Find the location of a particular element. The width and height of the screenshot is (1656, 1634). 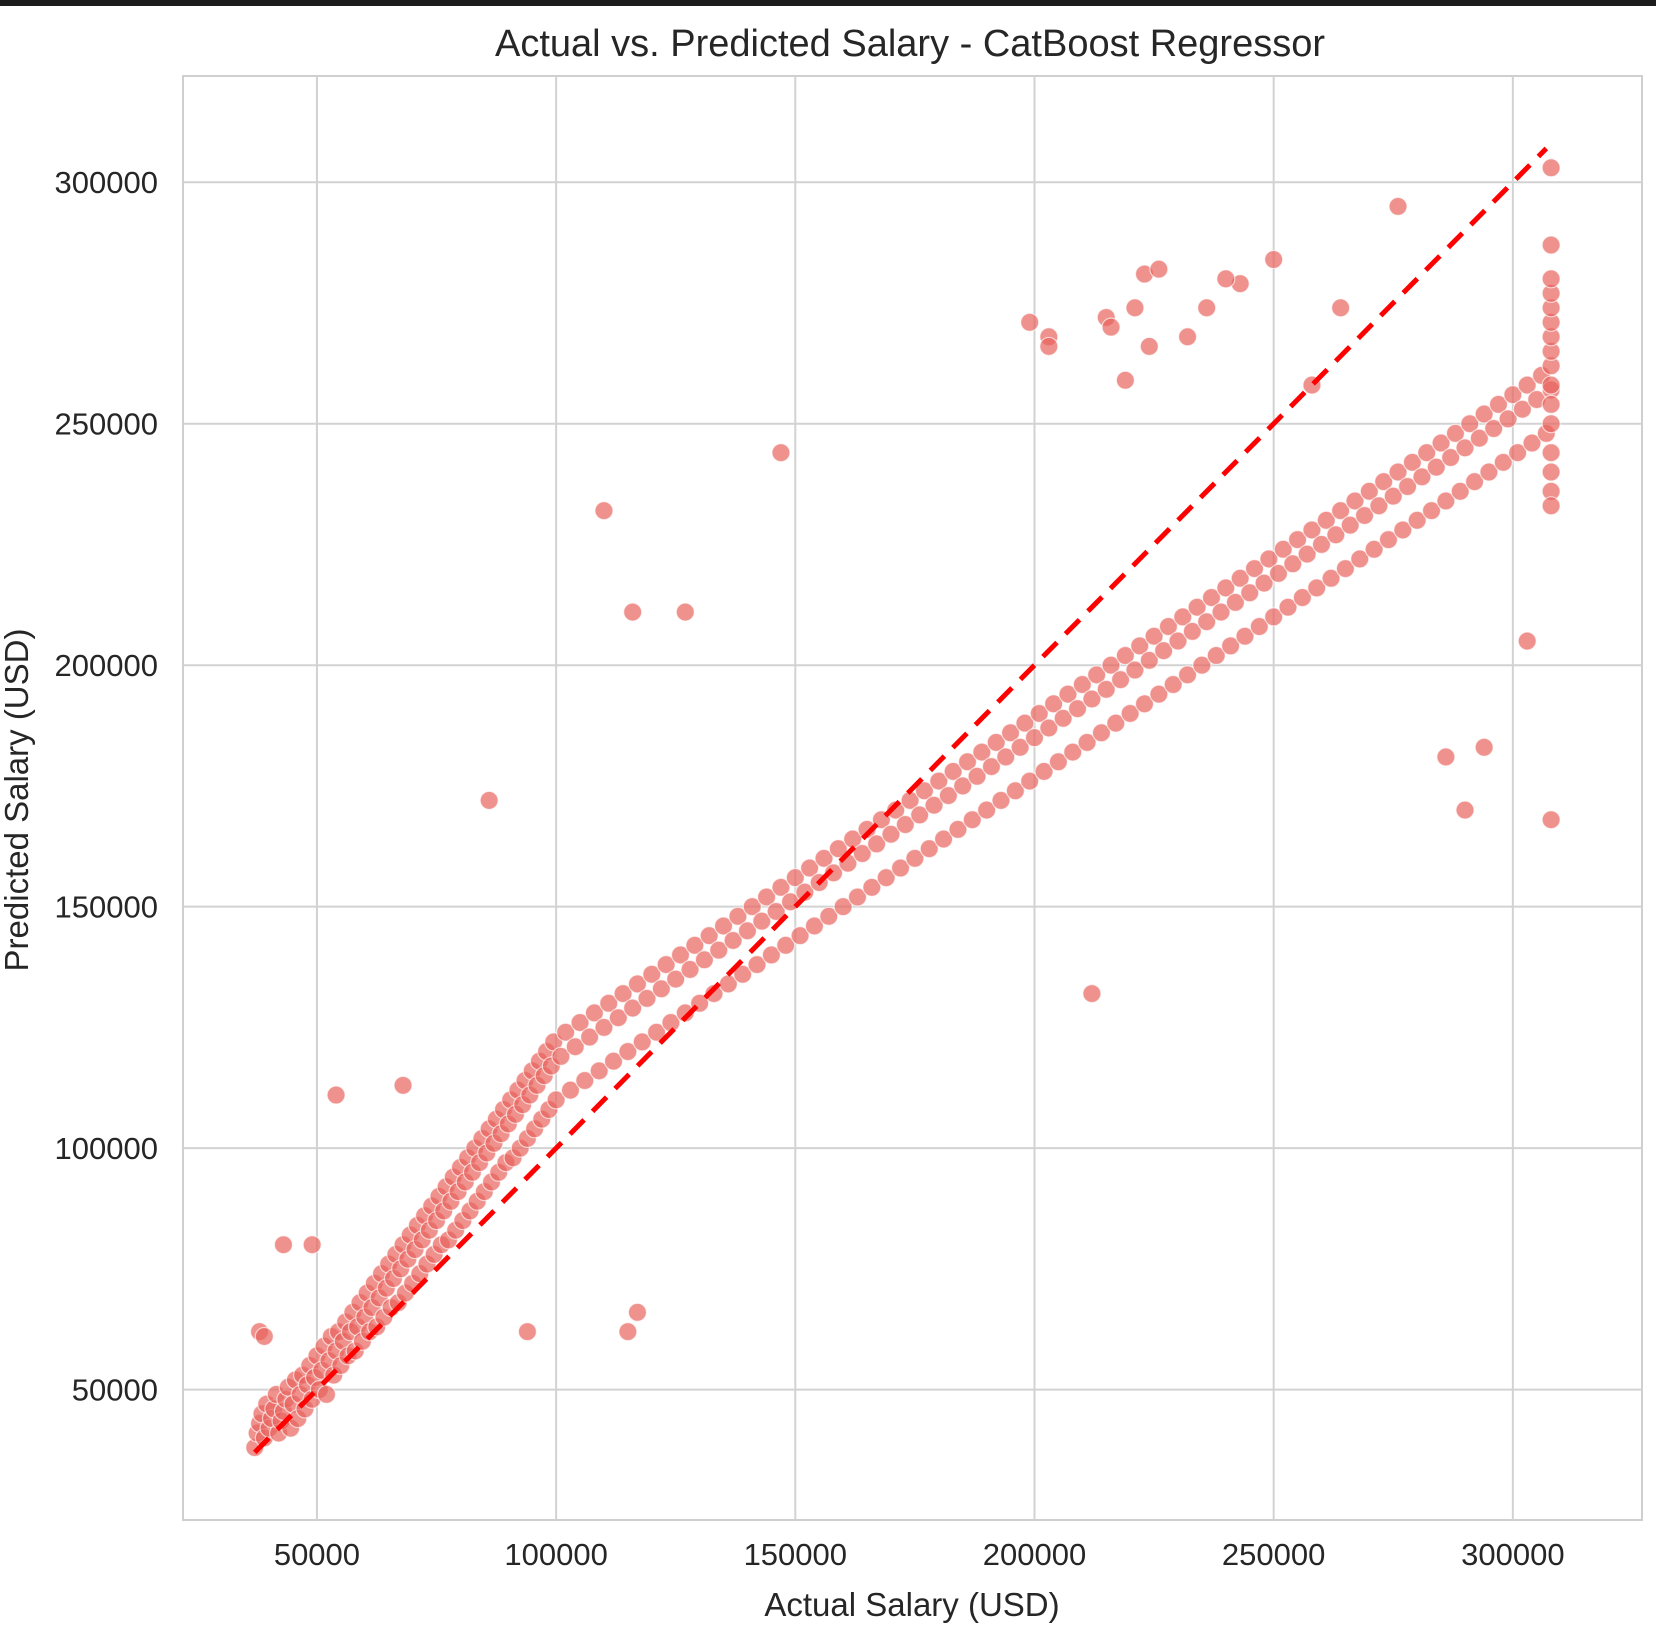

y-tick-label: 300000 is located at coordinates (106, 182).